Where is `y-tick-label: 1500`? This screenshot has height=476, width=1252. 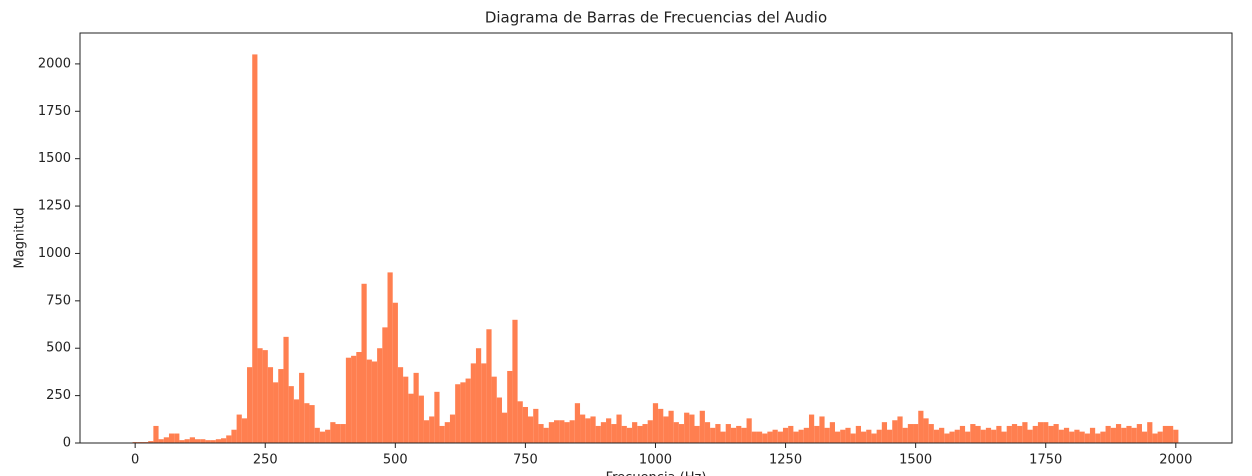
y-tick-label: 1500 is located at coordinates (54, 158).